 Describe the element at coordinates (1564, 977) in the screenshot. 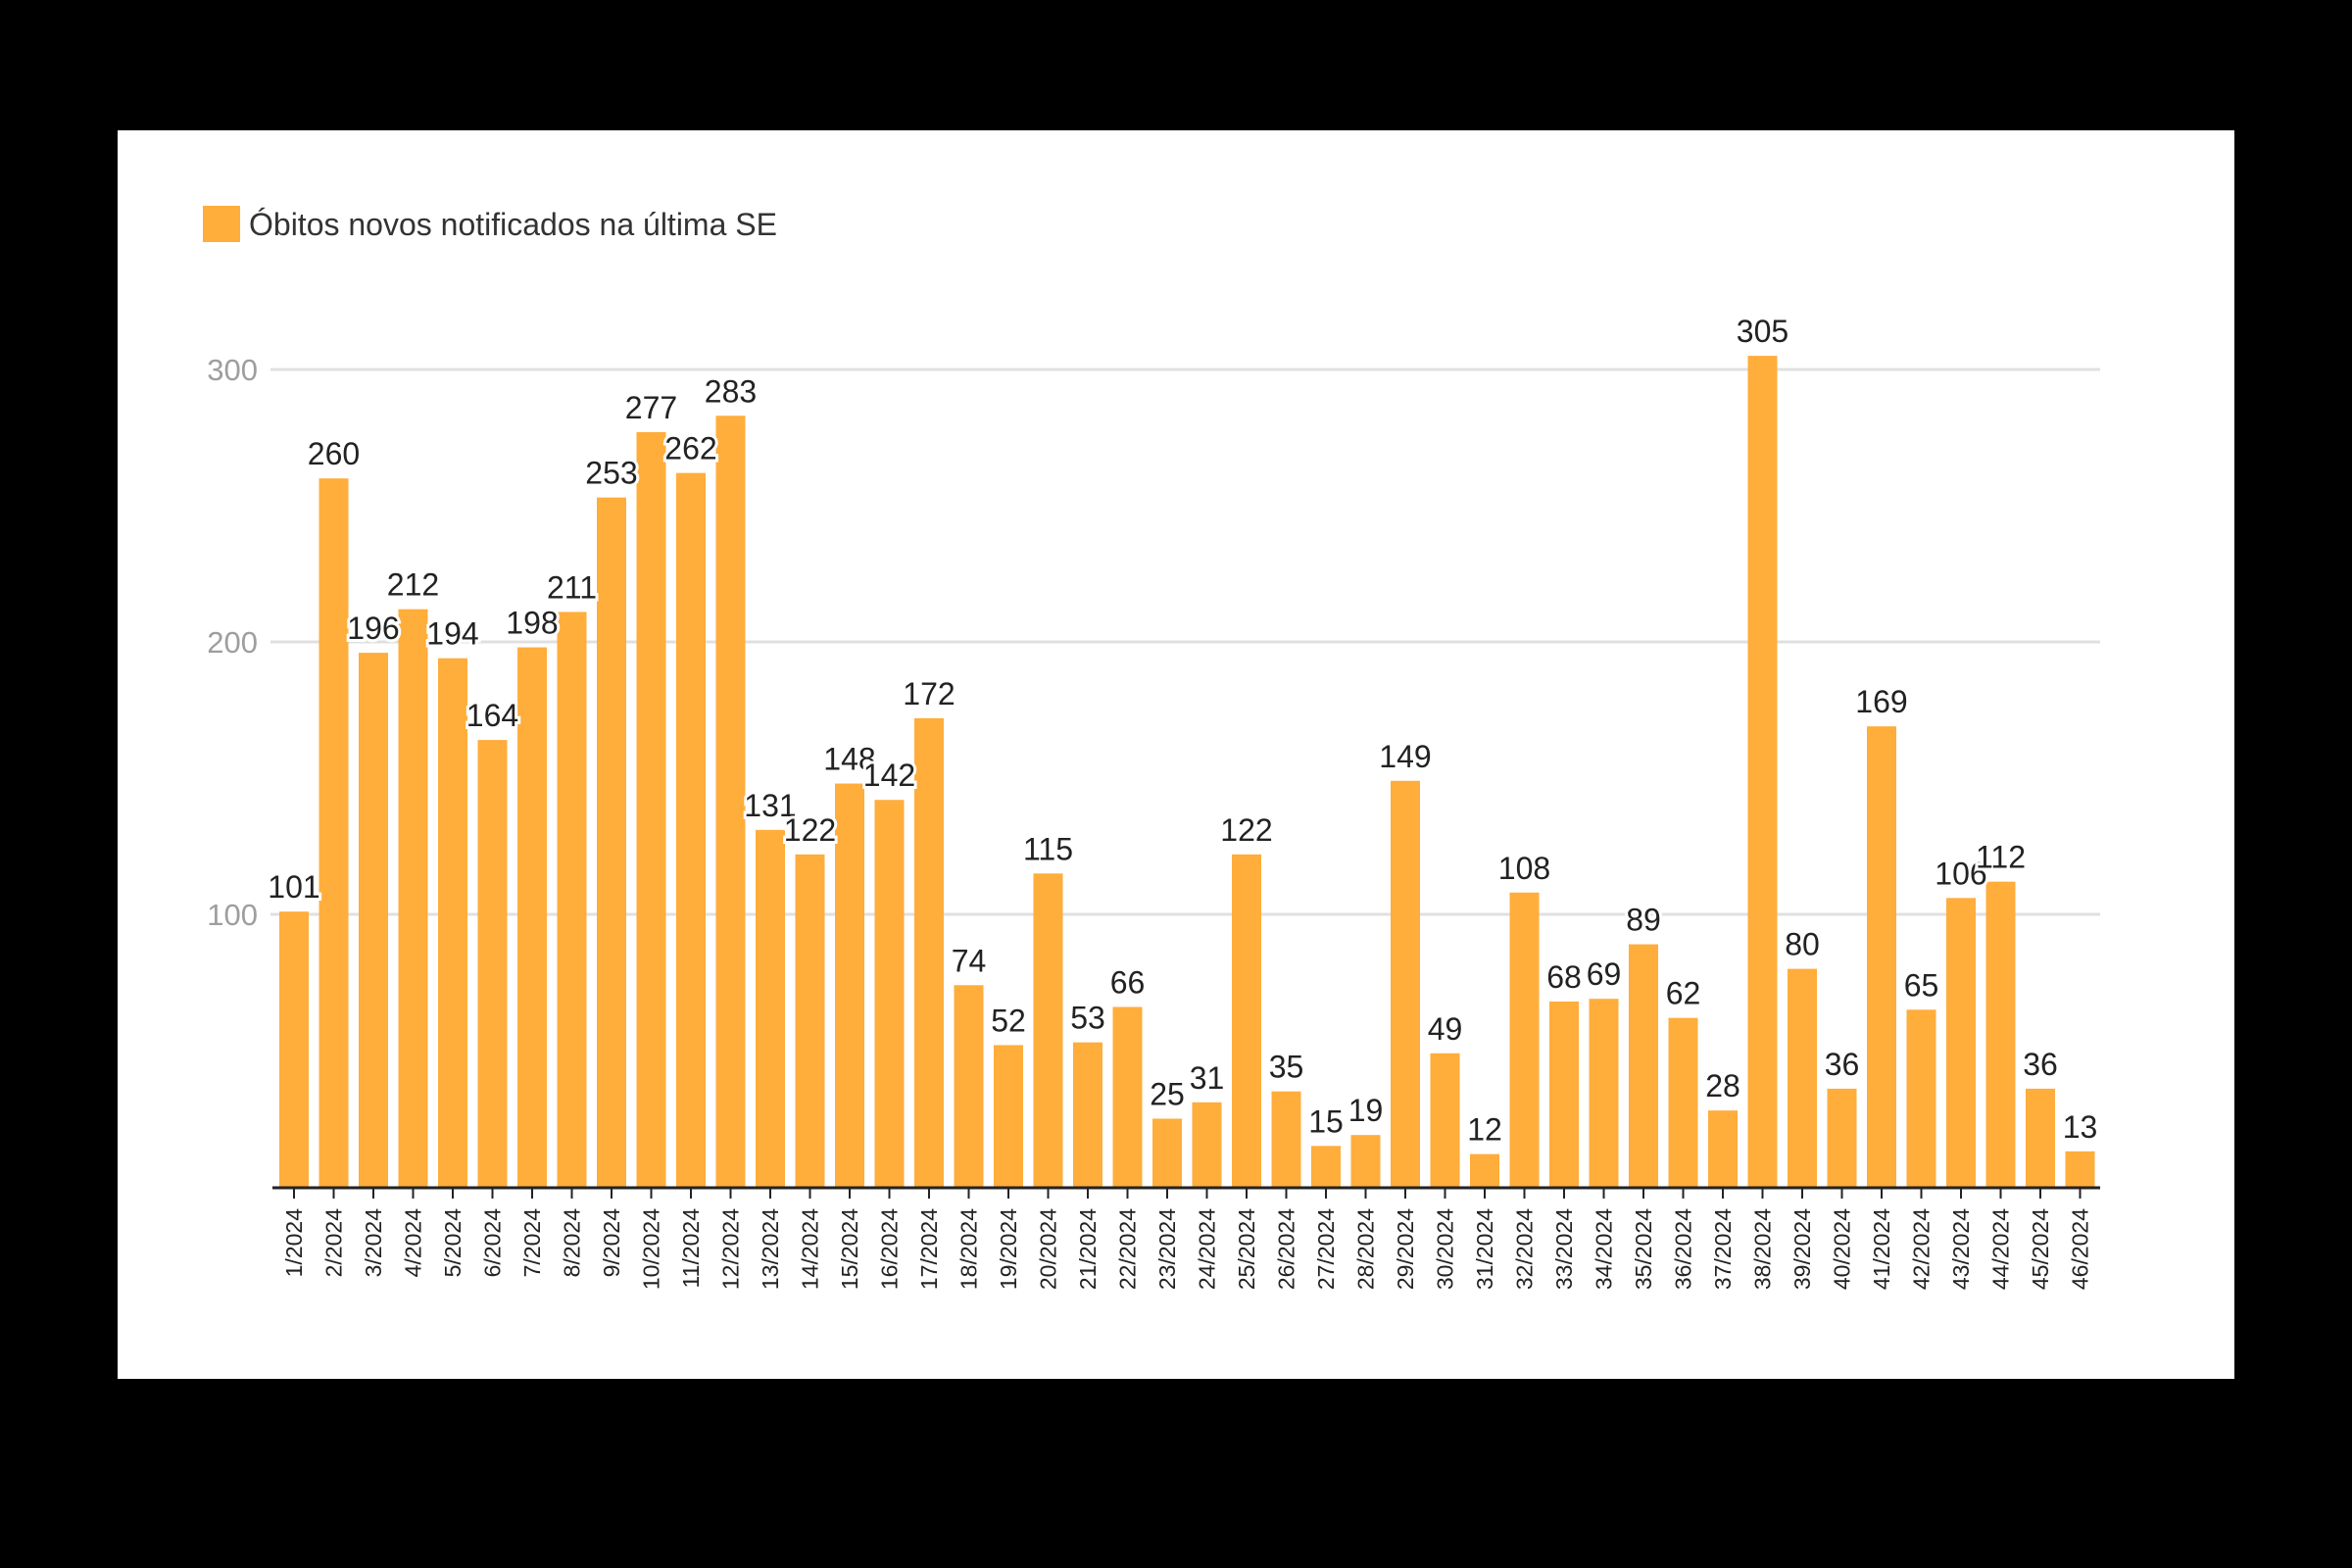

I see `data-label: 68` at that location.